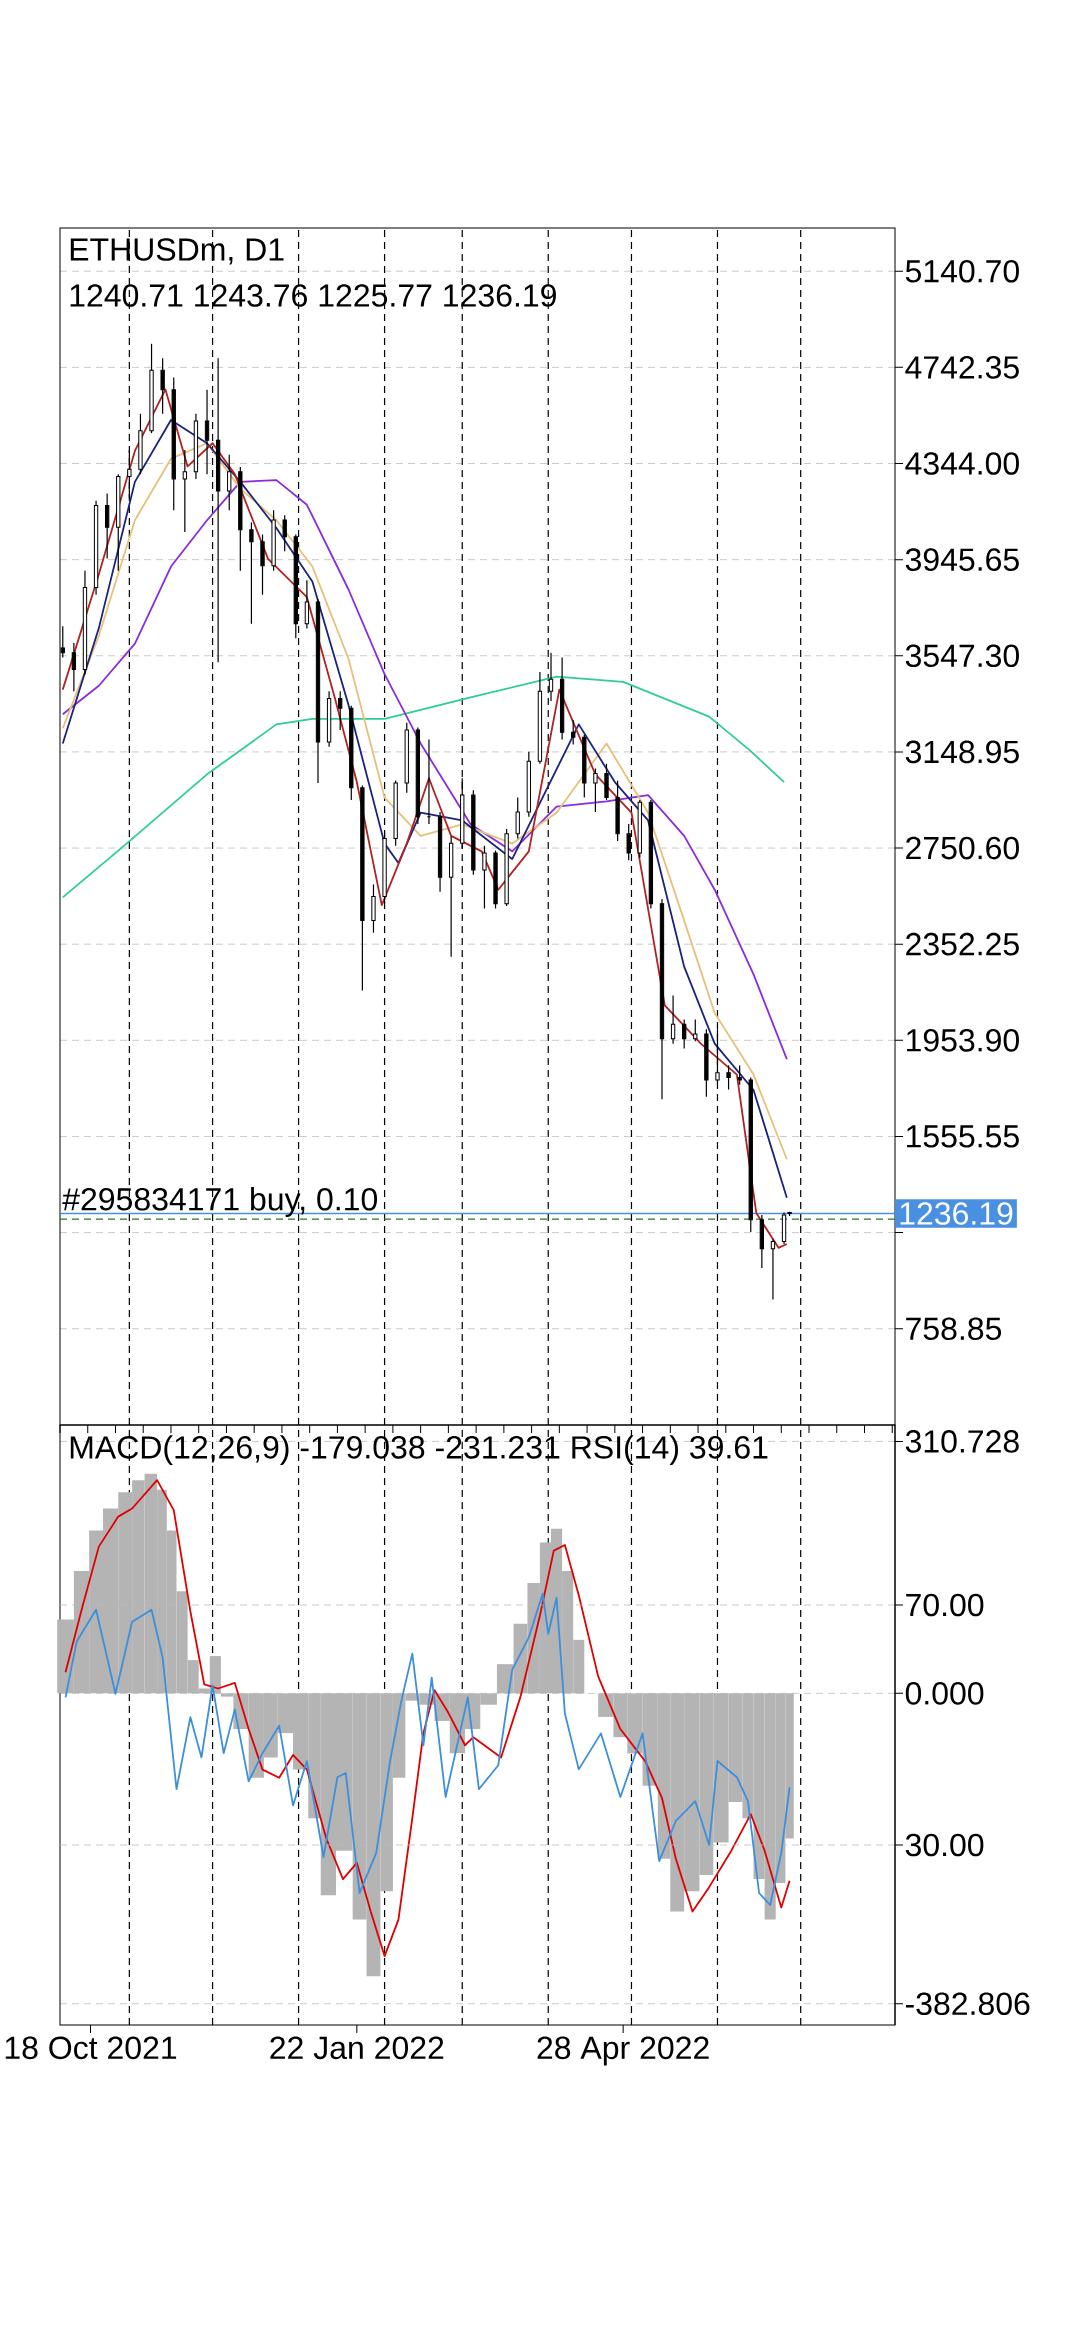  What do you see at coordinates (962, 1136) in the screenshot?
I see `y-tick-label: 1555.55` at bounding box center [962, 1136].